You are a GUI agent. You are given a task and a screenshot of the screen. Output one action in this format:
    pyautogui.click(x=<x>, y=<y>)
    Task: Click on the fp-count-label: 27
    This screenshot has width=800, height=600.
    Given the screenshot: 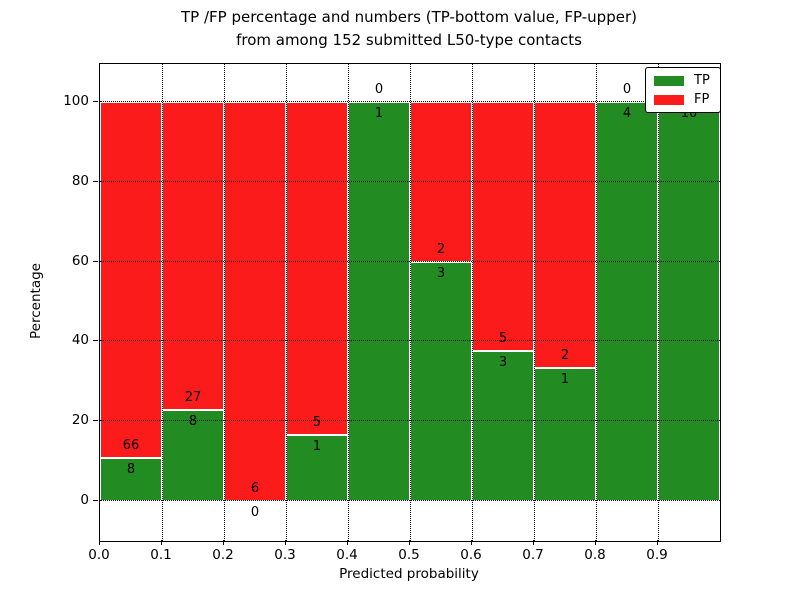 What is the action you would take?
    pyautogui.click(x=193, y=397)
    